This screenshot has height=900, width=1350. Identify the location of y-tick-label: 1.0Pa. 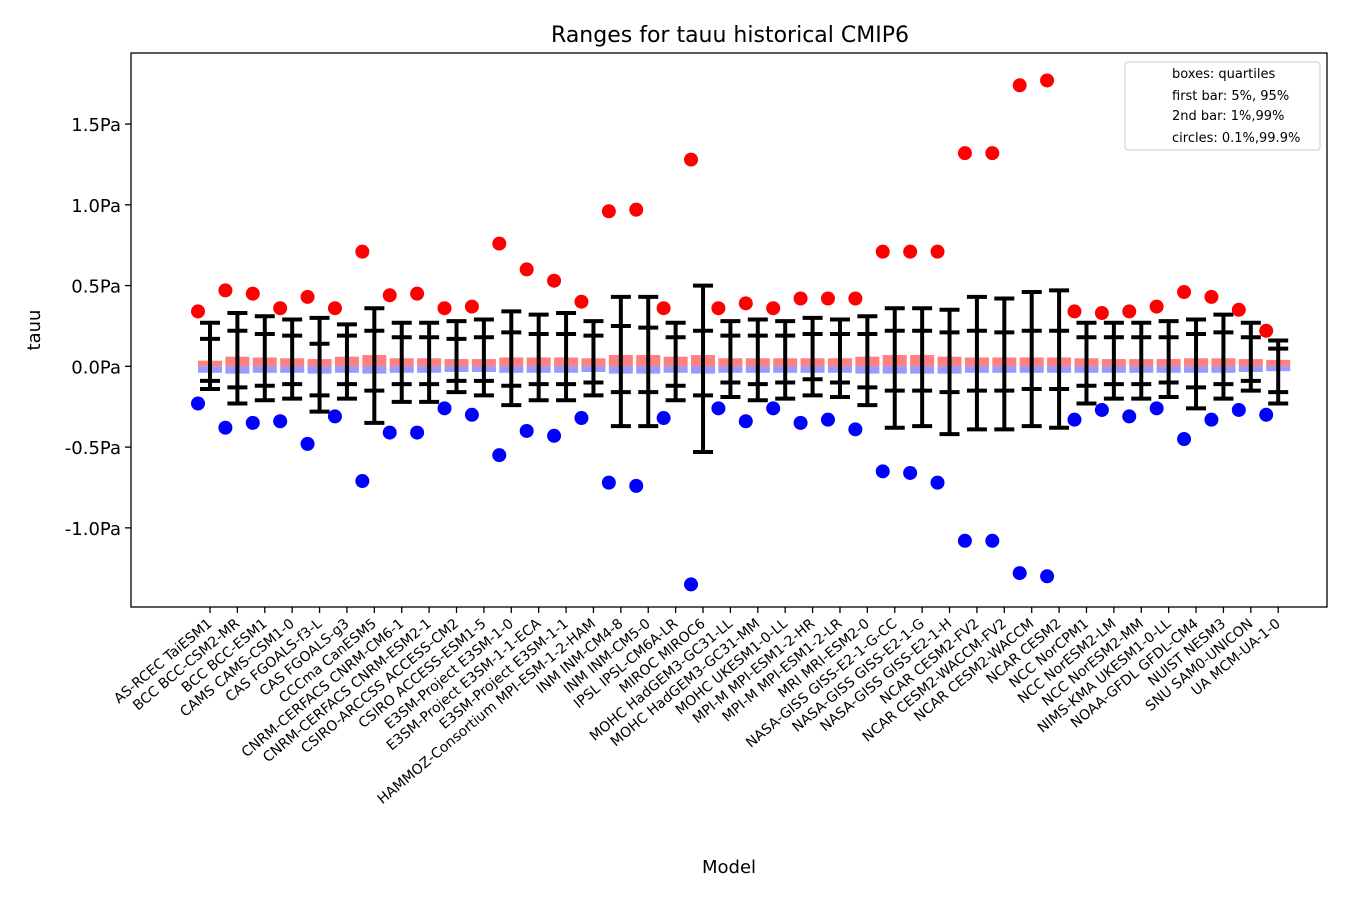
(96, 206).